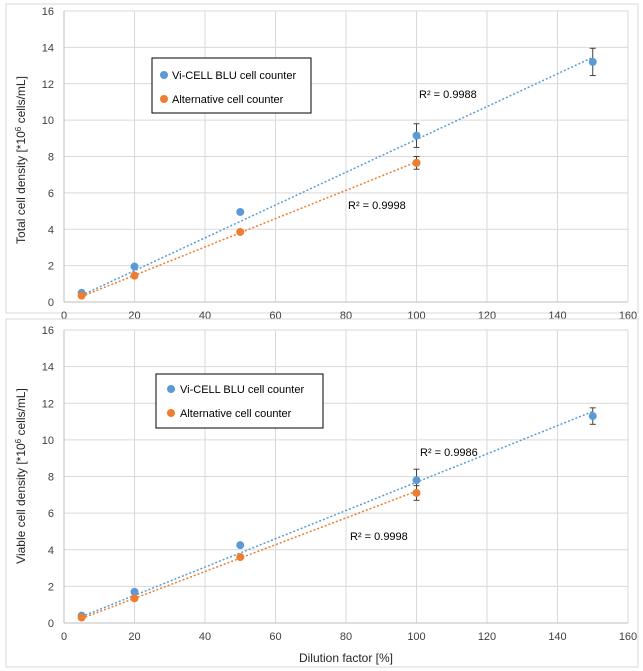 This screenshot has width=643, height=671. What do you see at coordinates (448, 95) in the screenshot?
I see `r-squared-label: R² = 0.9988` at bounding box center [448, 95].